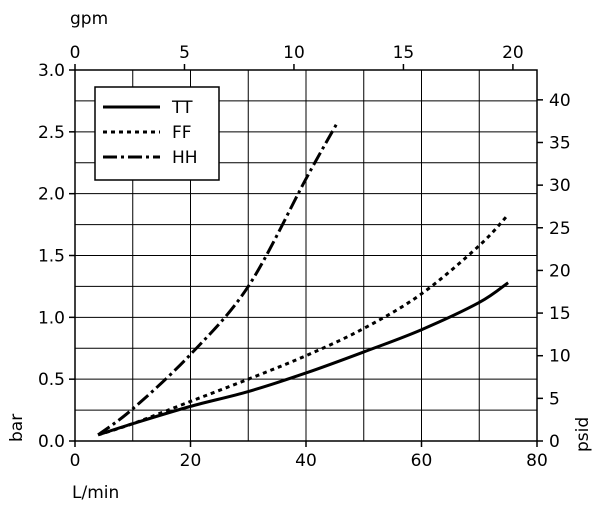 The image size is (600, 512). I want to click on y-right-tick-label: 5, so click(554, 399).